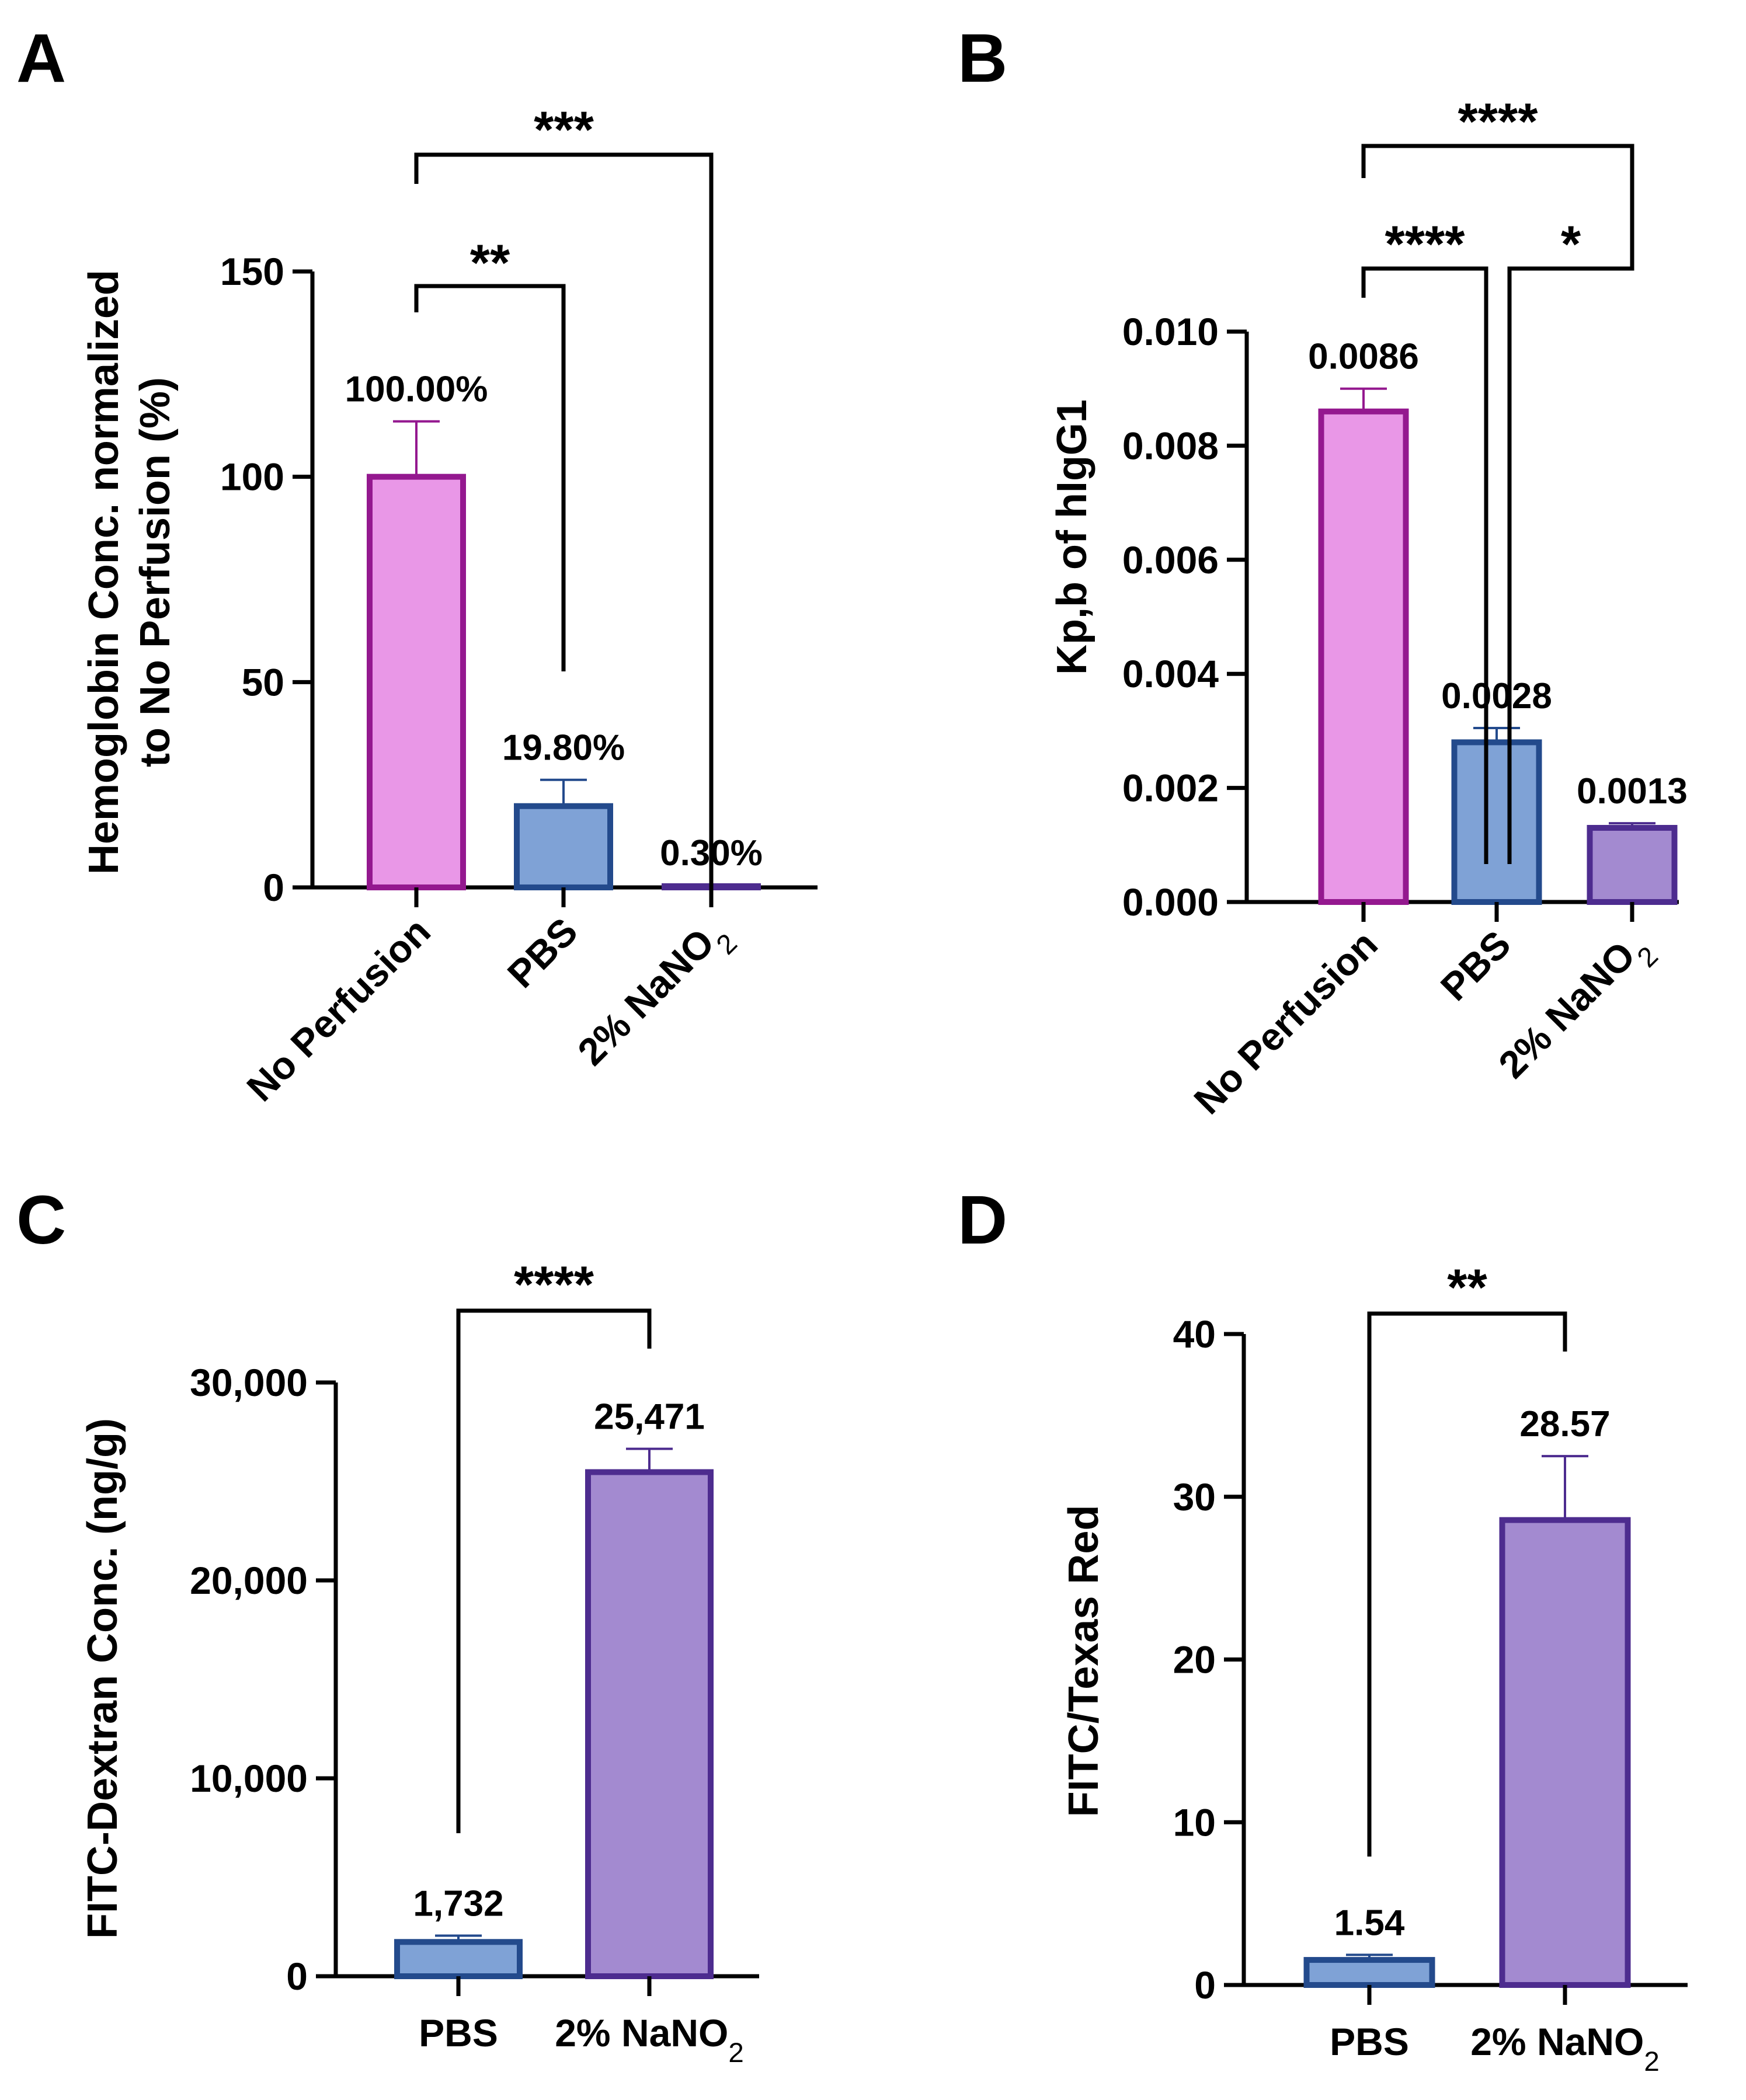 This screenshot has height=2100, width=1746. What do you see at coordinates (1496, 696) in the screenshot?
I see `value-label-b: 0.0028` at bounding box center [1496, 696].